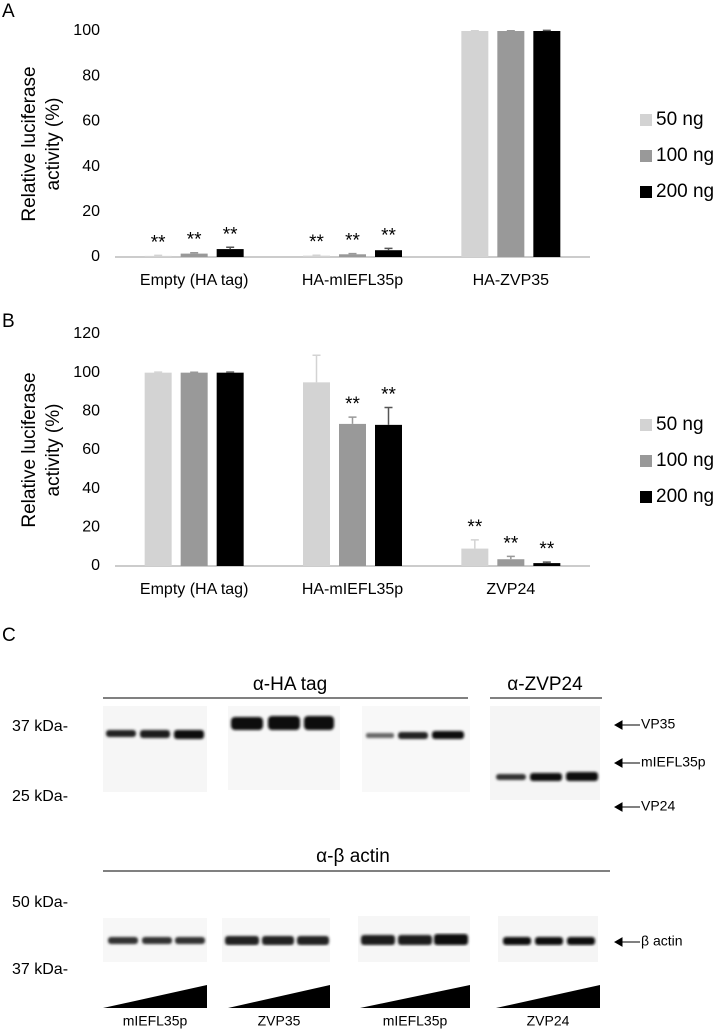  I want to click on y-tick-label: 120, so click(86, 333).